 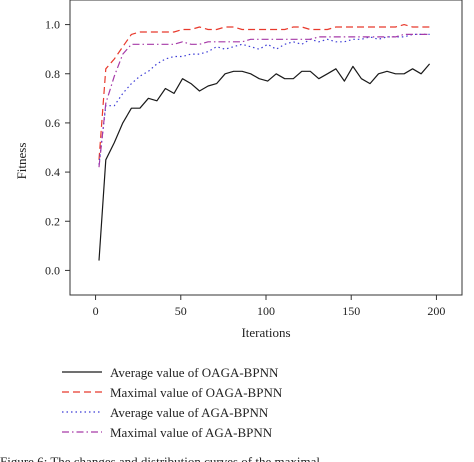 What do you see at coordinates (96, 311) in the screenshot?
I see `x-tick-label: 0` at bounding box center [96, 311].